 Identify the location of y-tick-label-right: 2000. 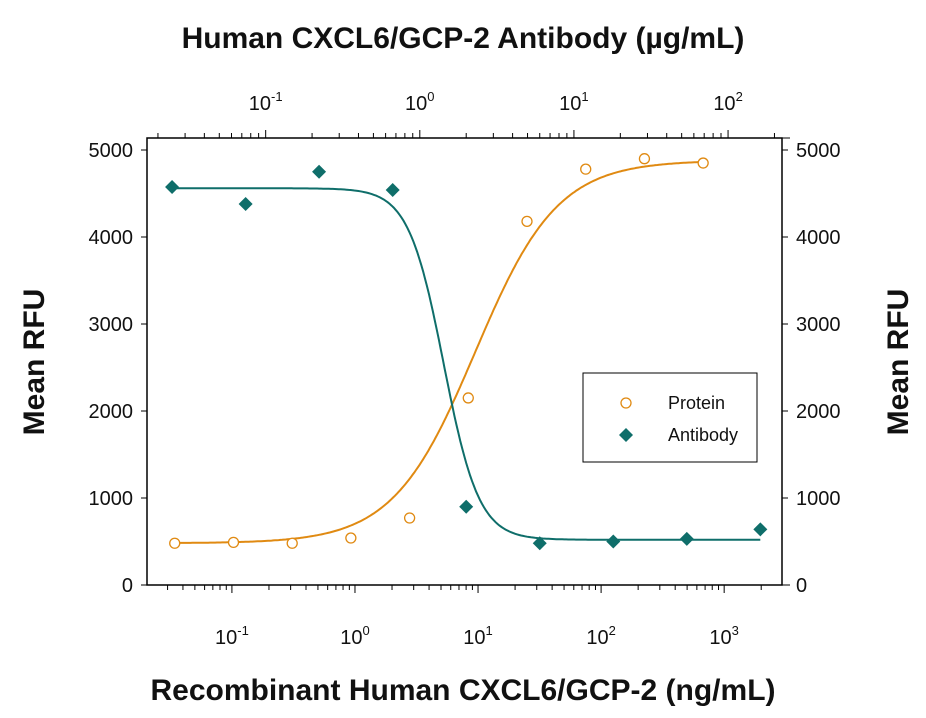
(818, 412).